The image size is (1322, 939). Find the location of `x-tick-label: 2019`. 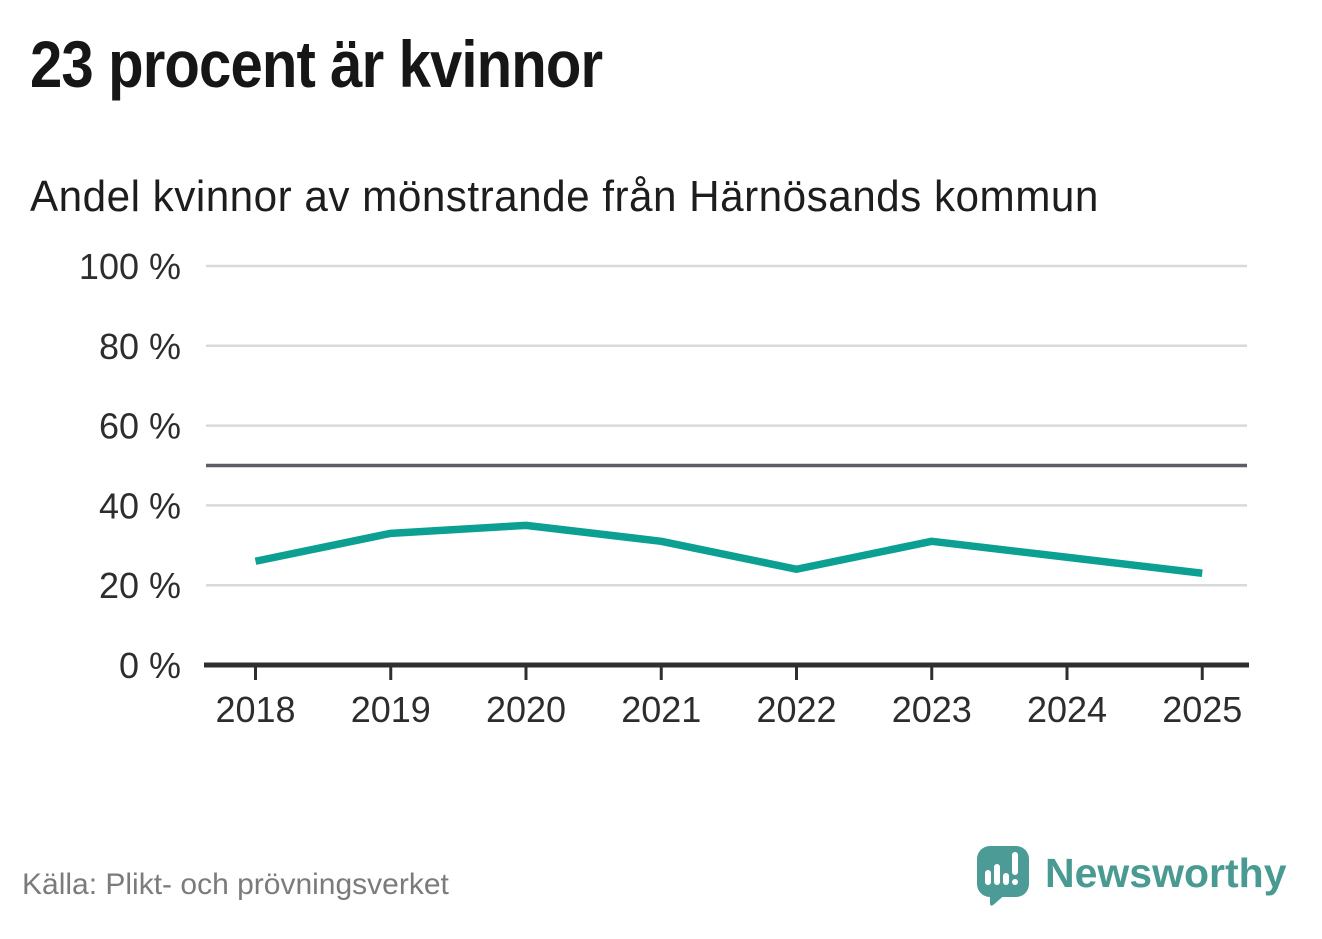

x-tick-label: 2019 is located at coordinates (391, 709).